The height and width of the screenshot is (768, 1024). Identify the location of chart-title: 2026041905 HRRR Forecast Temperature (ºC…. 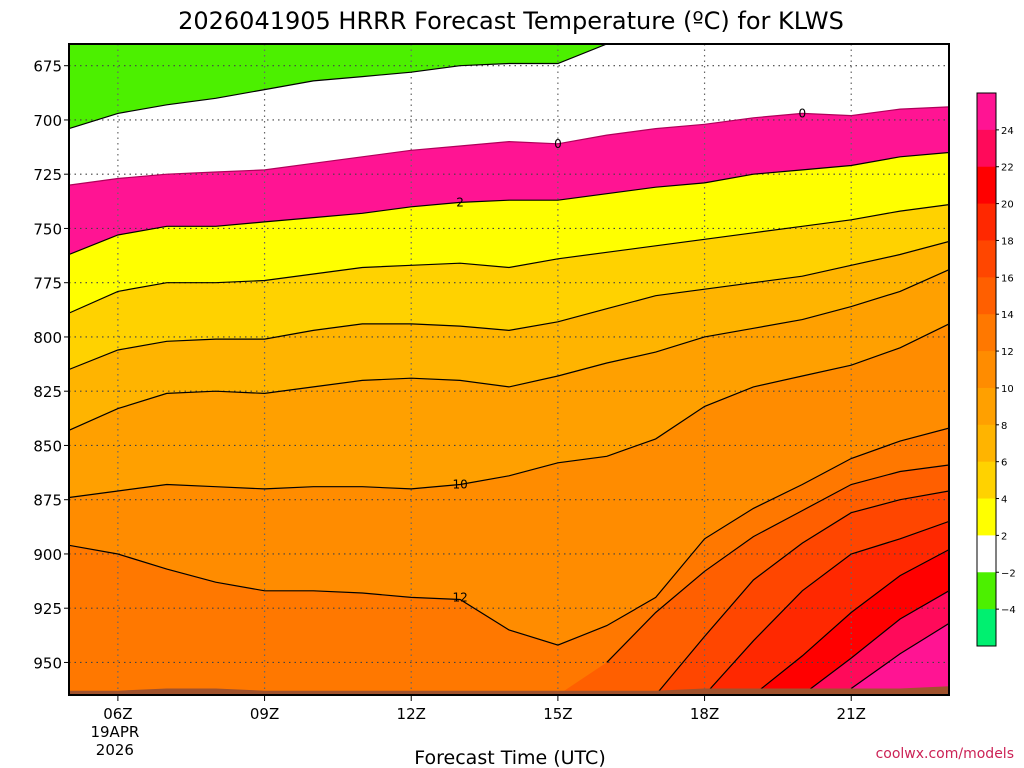
(511, 21).